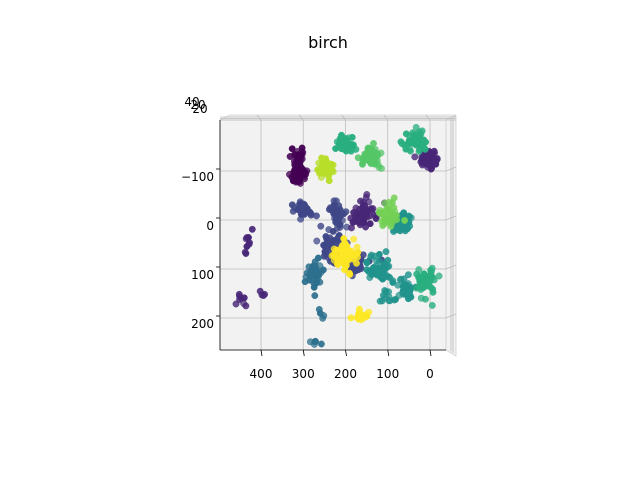 This screenshot has height=480, width=640. I want to click on chart-title: birch, so click(328, 42).